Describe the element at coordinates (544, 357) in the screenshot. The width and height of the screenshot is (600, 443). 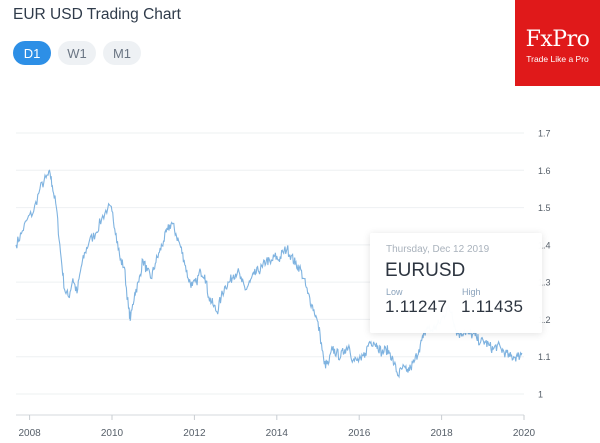
I see `y-tick-label: 1.1` at that location.